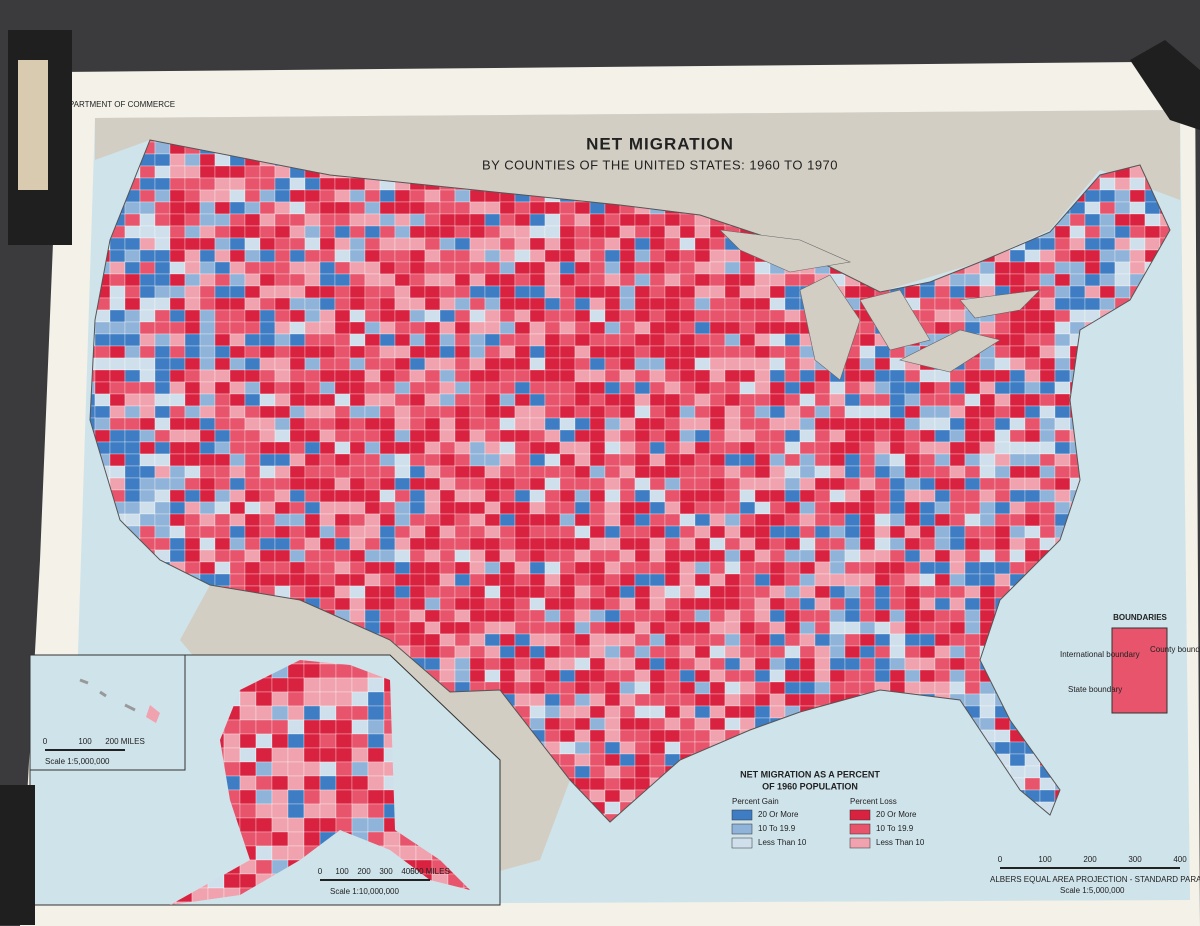 This screenshot has width=1200, height=926. I want to click on legend-swatch, so click(860, 843).